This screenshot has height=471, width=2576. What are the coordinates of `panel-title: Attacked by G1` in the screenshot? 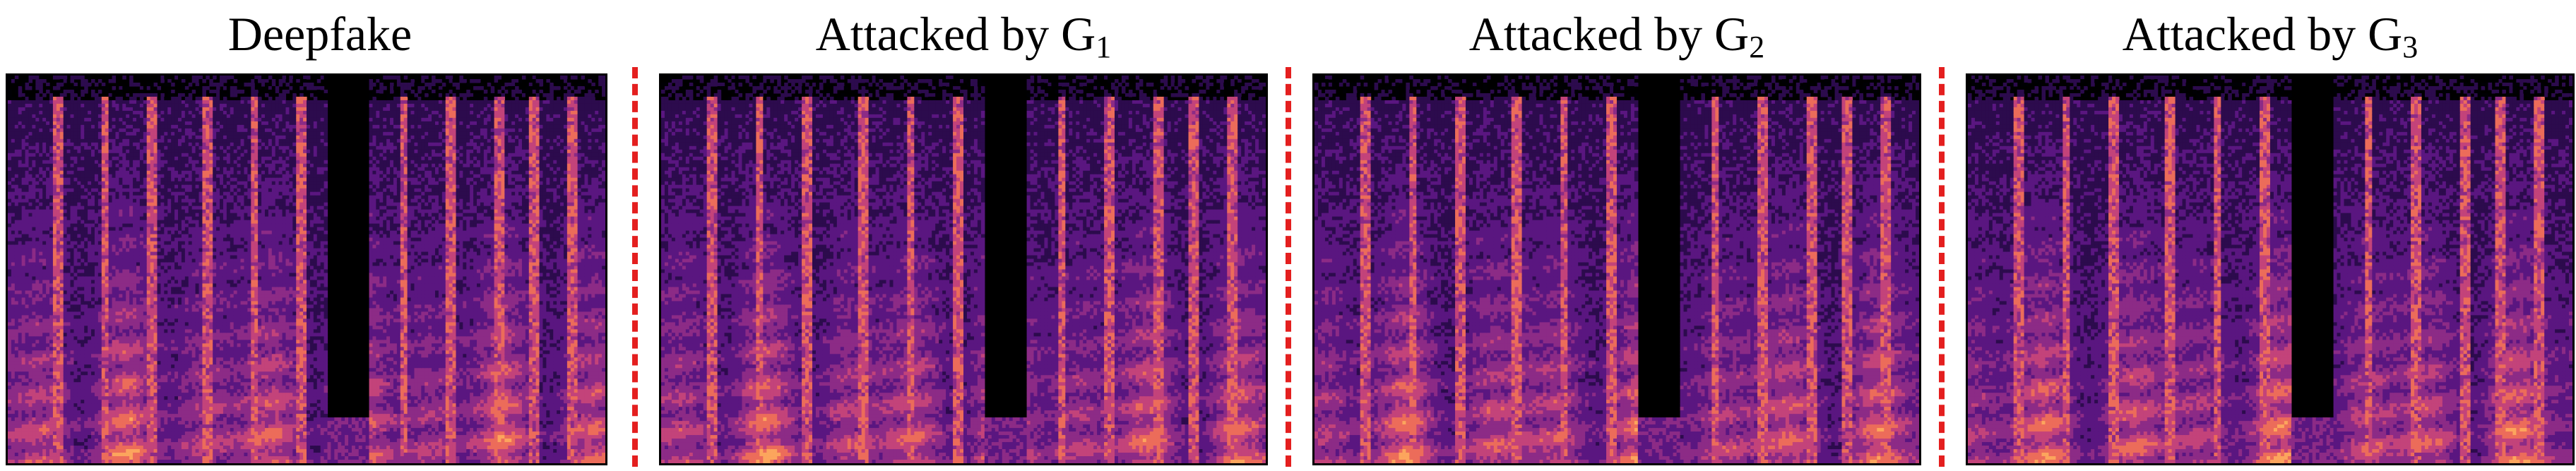 It's located at (963, 34).